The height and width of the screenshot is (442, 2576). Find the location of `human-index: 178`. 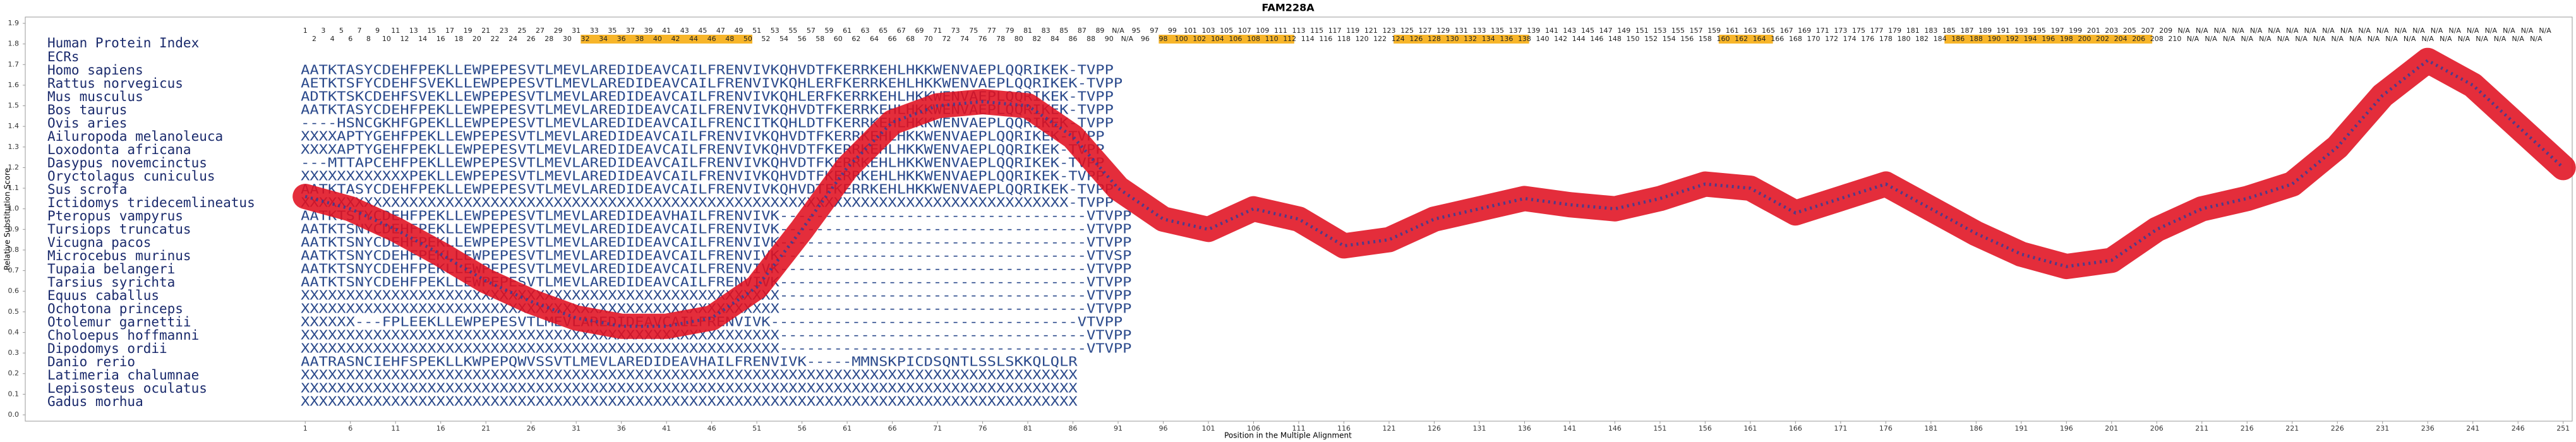

human-index: 178 is located at coordinates (1886, 39).